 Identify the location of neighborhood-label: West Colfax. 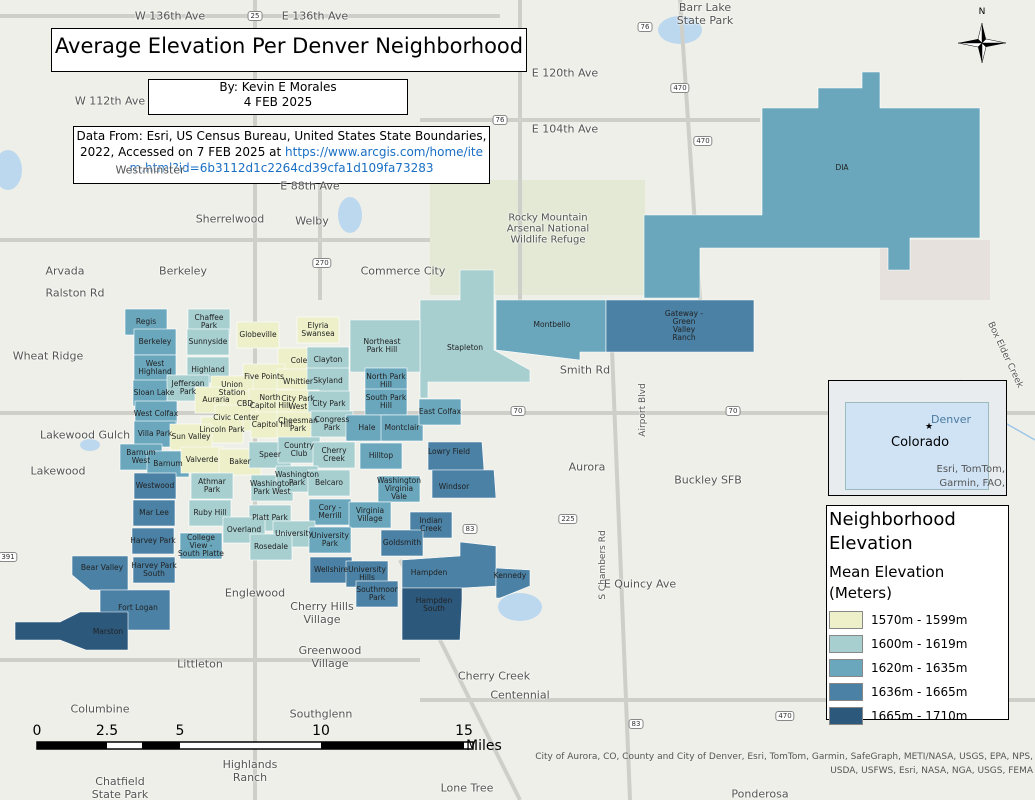
(156, 413).